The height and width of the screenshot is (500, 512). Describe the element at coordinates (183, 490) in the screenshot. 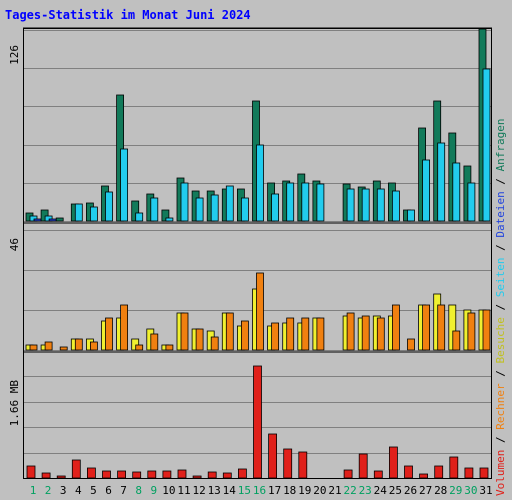

I see `x-tick-label: 11` at that location.